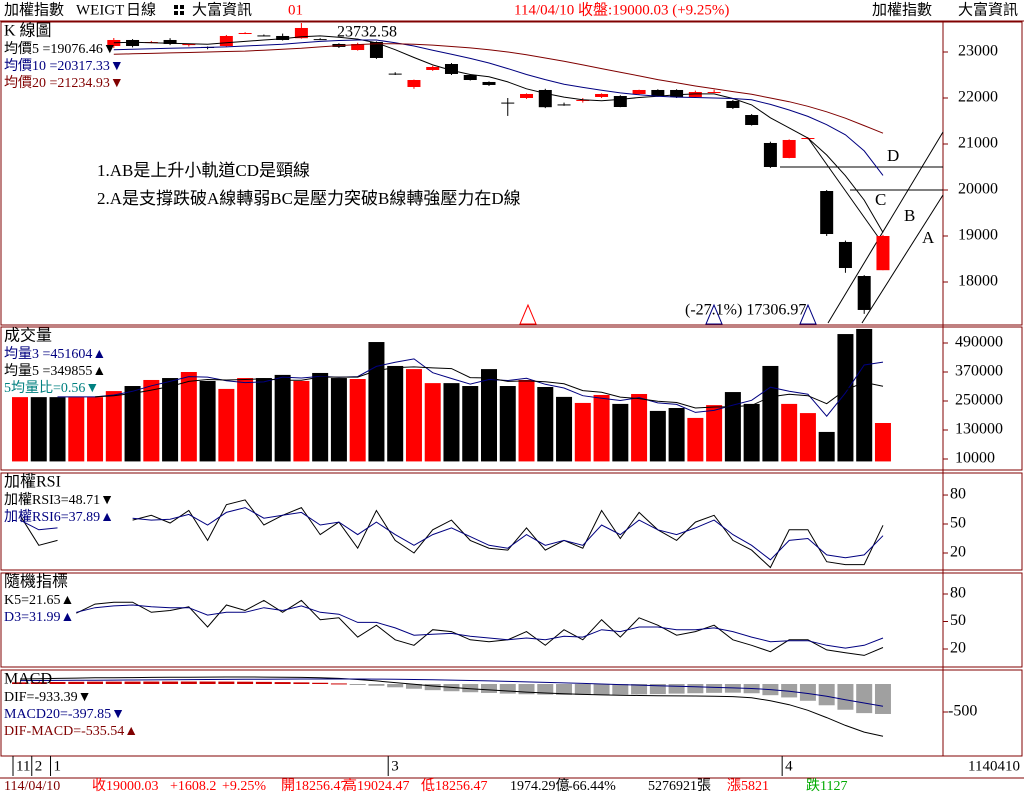 Image resolution: width=1024 pixels, height=796 pixels. What do you see at coordinates (39, 766) in the screenshot?
I see `x-tick-label: 2` at bounding box center [39, 766].